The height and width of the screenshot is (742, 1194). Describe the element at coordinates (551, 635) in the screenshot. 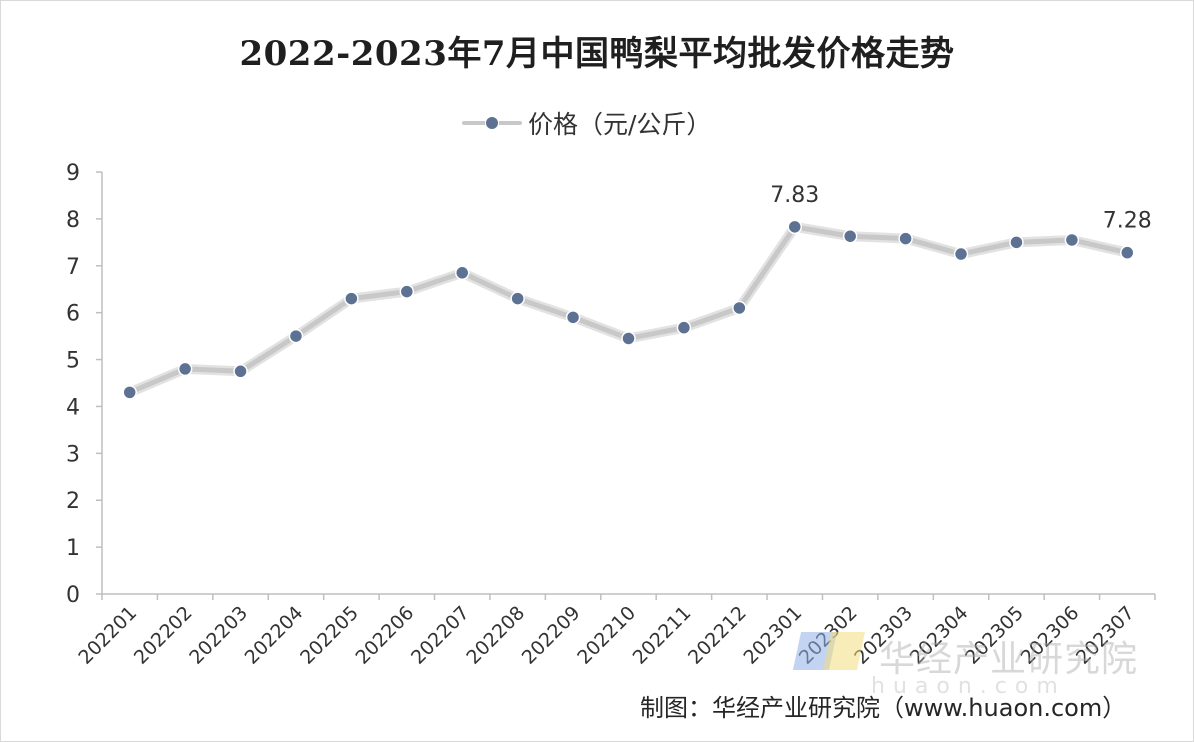

I see `x-tick-label: 202209` at that location.